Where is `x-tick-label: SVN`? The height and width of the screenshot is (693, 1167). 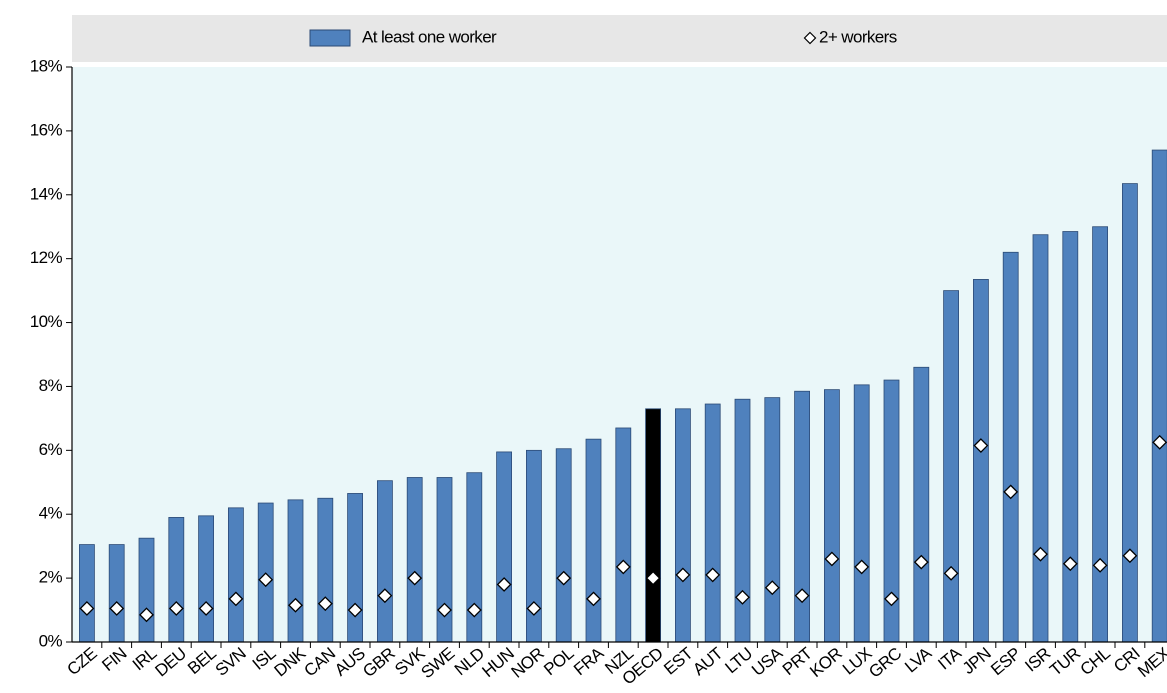 x-tick-label: SVN is located at coordinates (231, 662).